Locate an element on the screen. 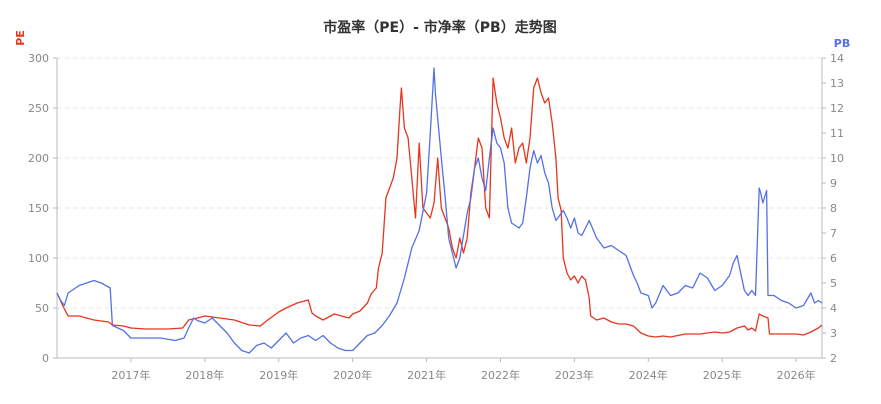  left-axis-label: PE is located at coordinates (20, 38).